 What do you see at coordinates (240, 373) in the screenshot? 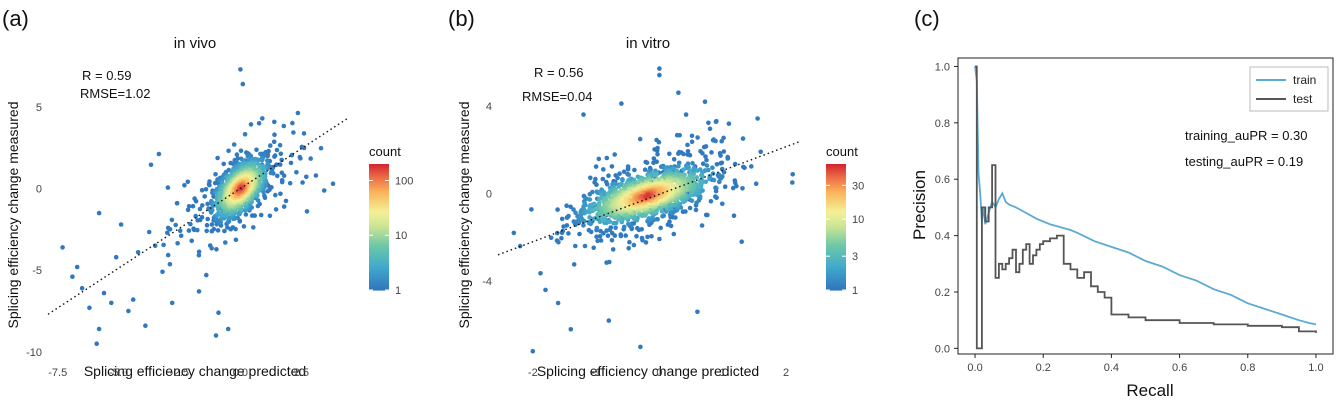
I see `x-tick-label-3: 0.0` at bounding box center [240, 373].